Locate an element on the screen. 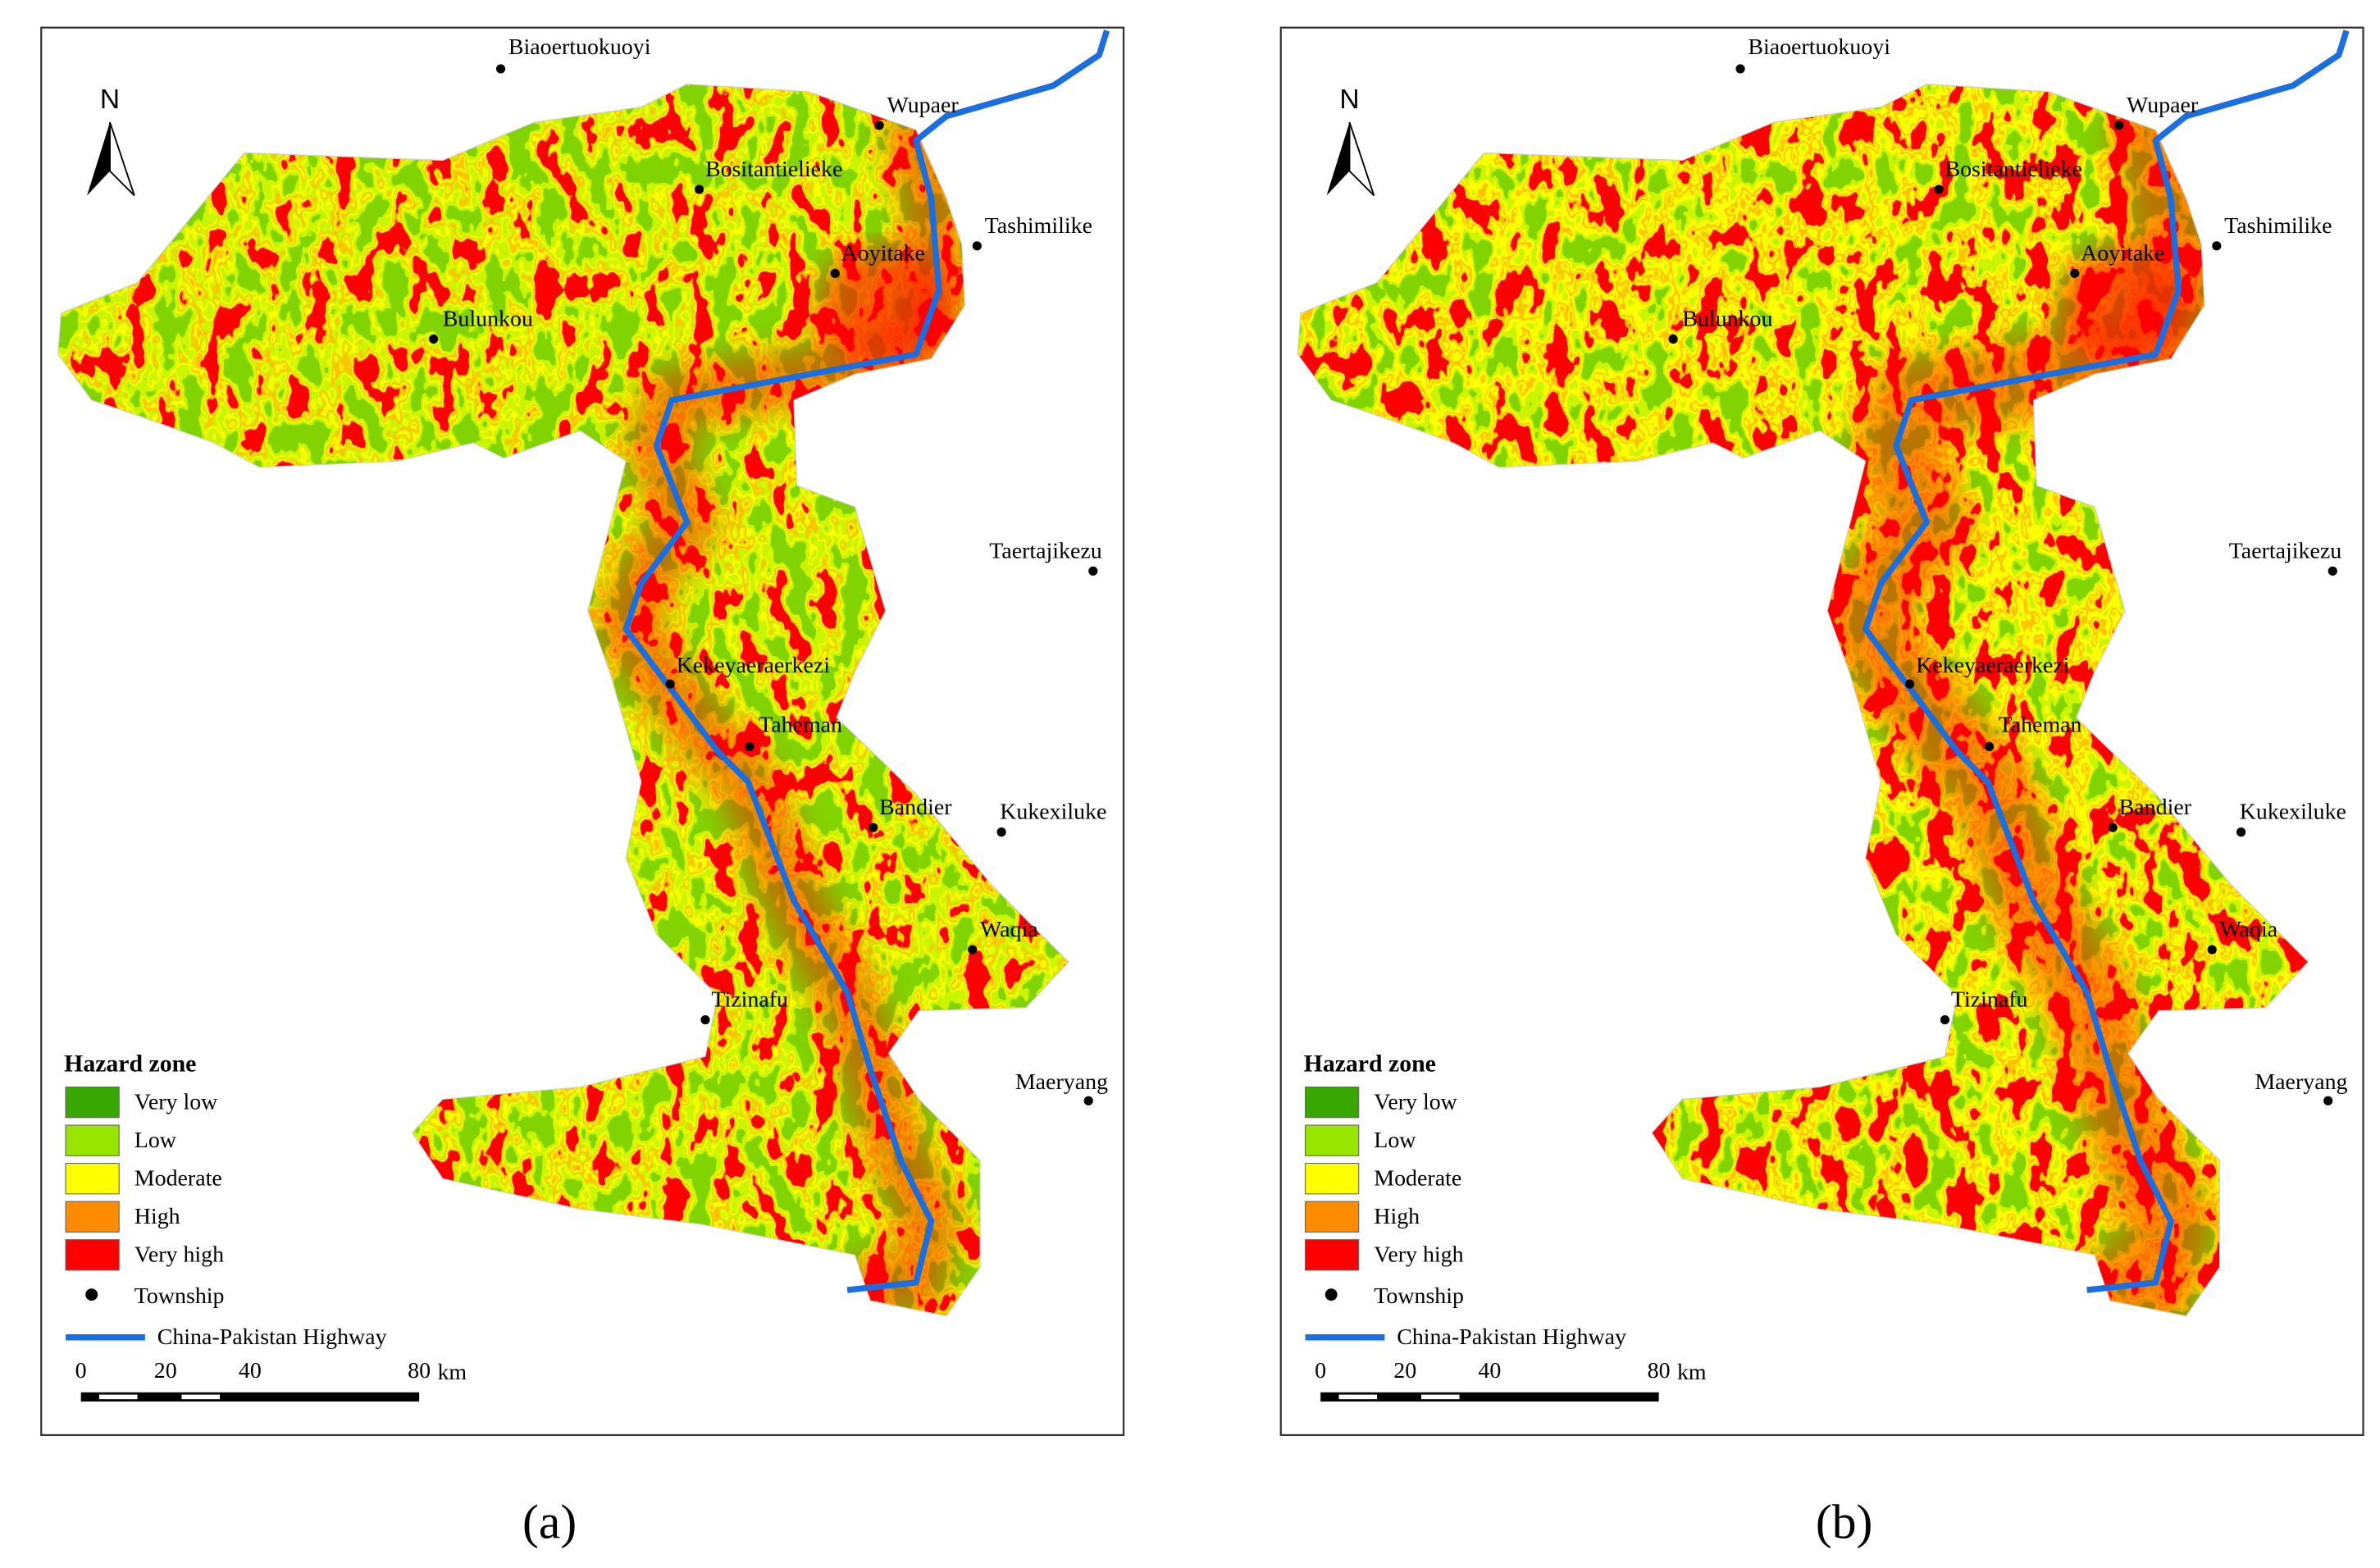  legend-township-dot is located at coordinates (1332, 1295).